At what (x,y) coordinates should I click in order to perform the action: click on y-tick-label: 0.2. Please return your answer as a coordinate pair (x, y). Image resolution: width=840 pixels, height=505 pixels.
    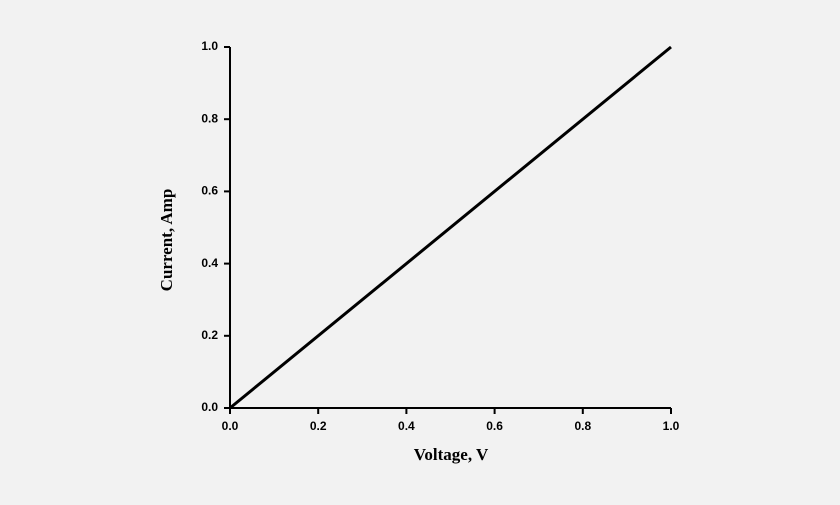
    Looking at the image, I should click on (209, 335).